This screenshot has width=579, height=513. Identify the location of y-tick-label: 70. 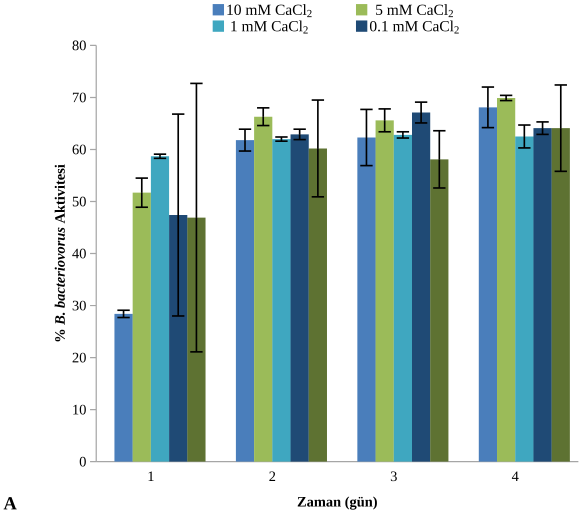
(79, 97).